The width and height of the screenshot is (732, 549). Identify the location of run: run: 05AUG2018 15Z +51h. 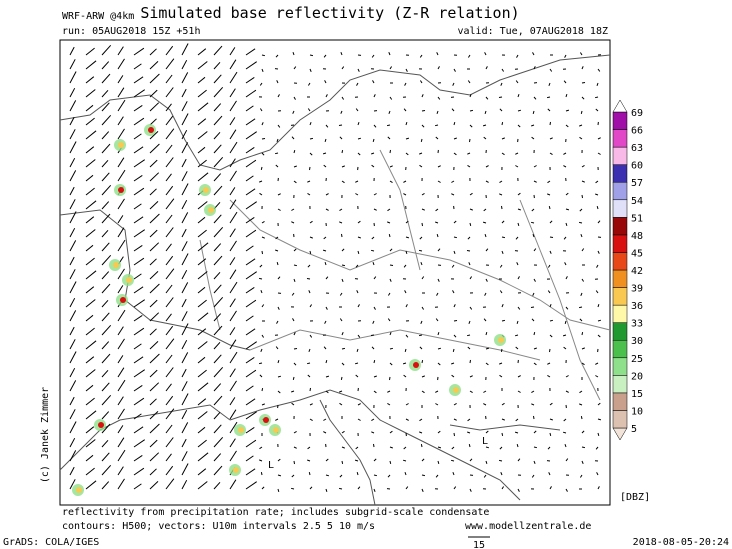
(131, 31).